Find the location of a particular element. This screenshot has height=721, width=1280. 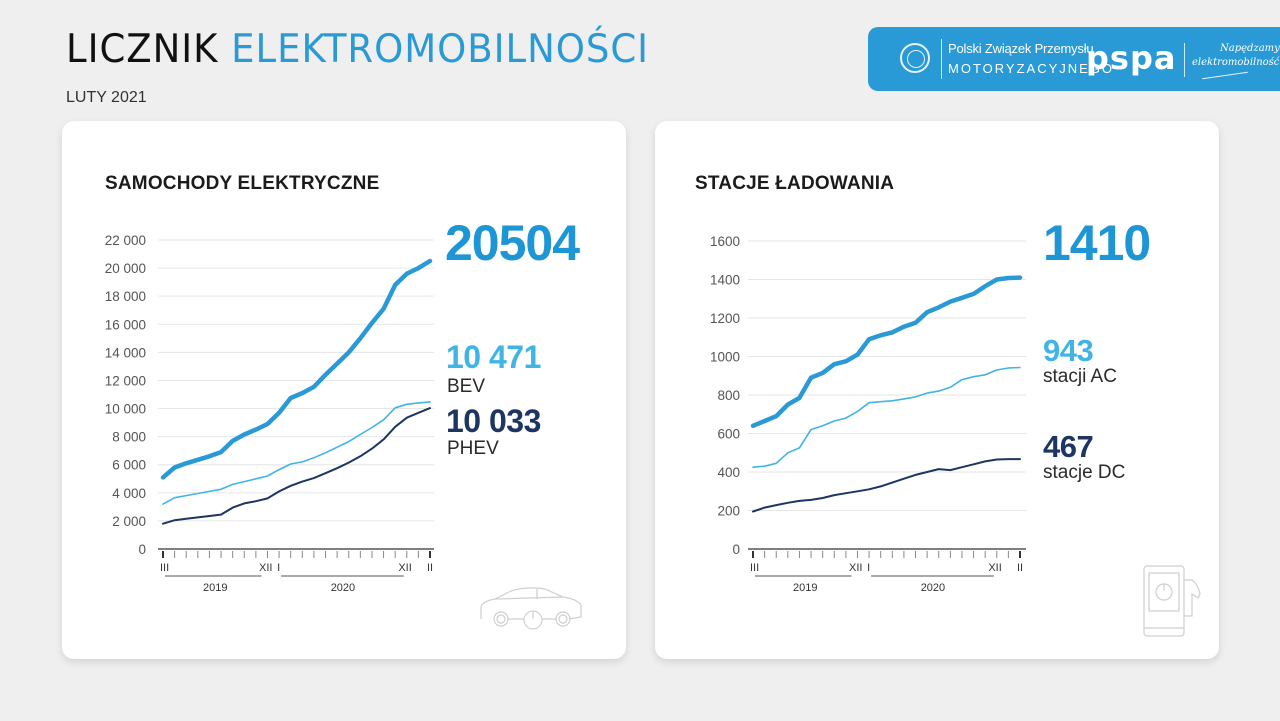

svg-text: 20 000 is located at coordinates (125, 268).